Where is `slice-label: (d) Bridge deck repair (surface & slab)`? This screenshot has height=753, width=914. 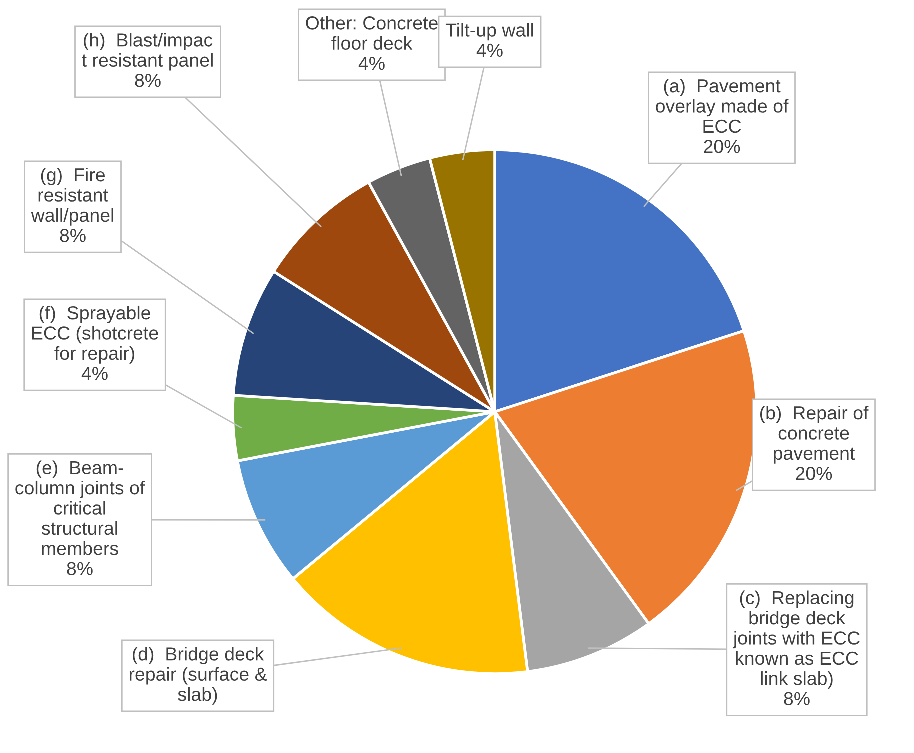 slice-label: (d) Bridge deck repair (surface & slab) is located at coordinates (199, 676).